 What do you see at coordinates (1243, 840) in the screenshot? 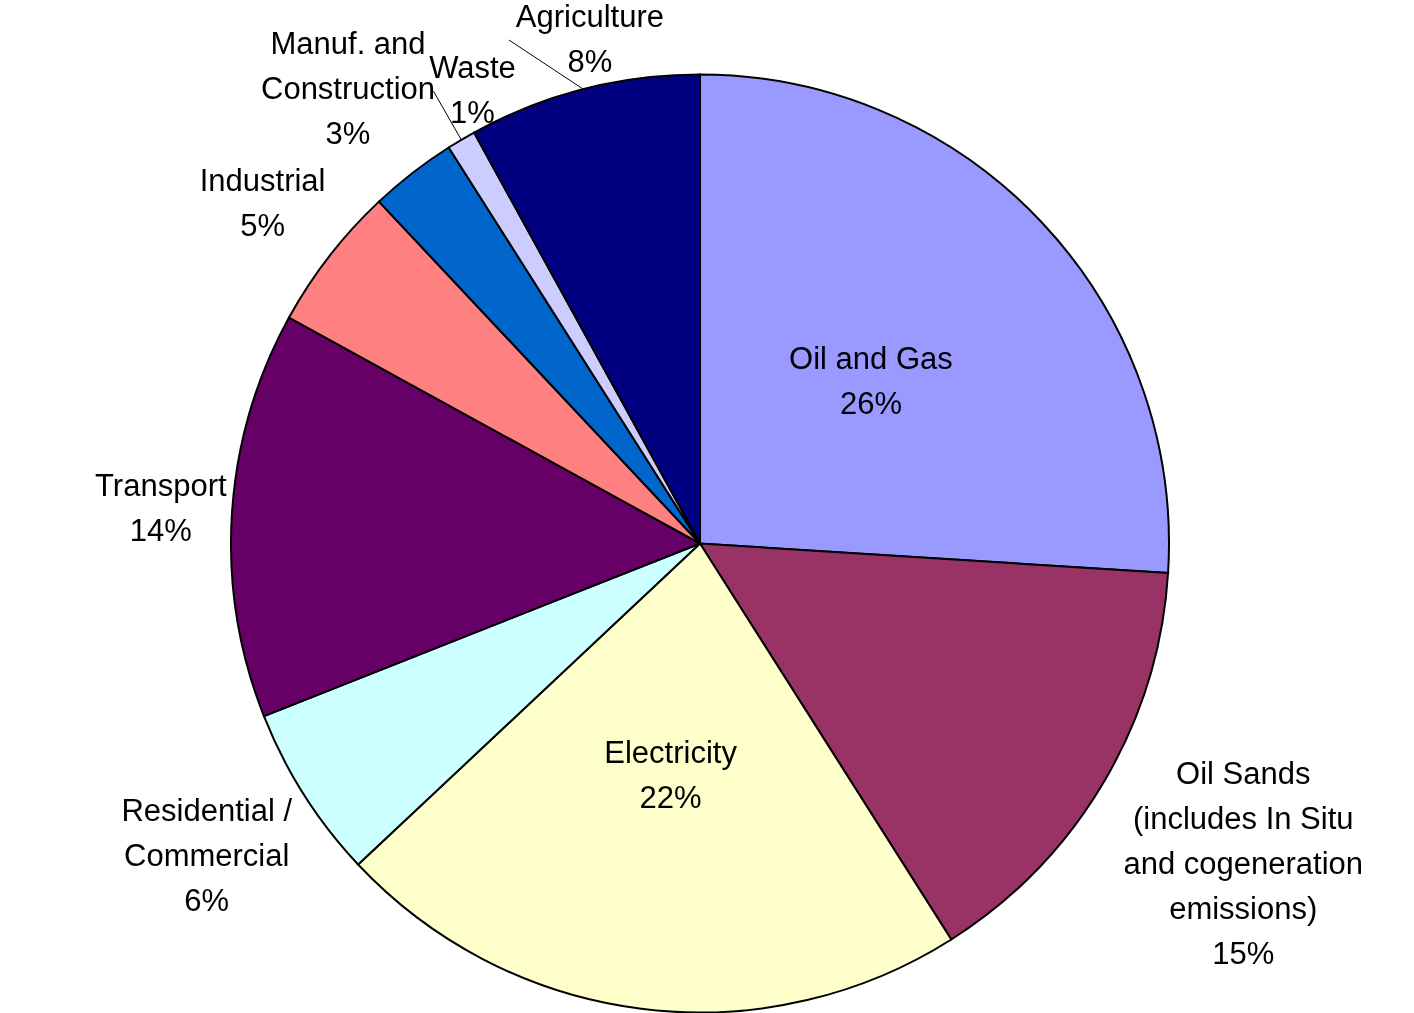
I see `slice-label: Oil Sands (includes In Situ and cogeneration emissions)` at bounding box center [1243, 840].